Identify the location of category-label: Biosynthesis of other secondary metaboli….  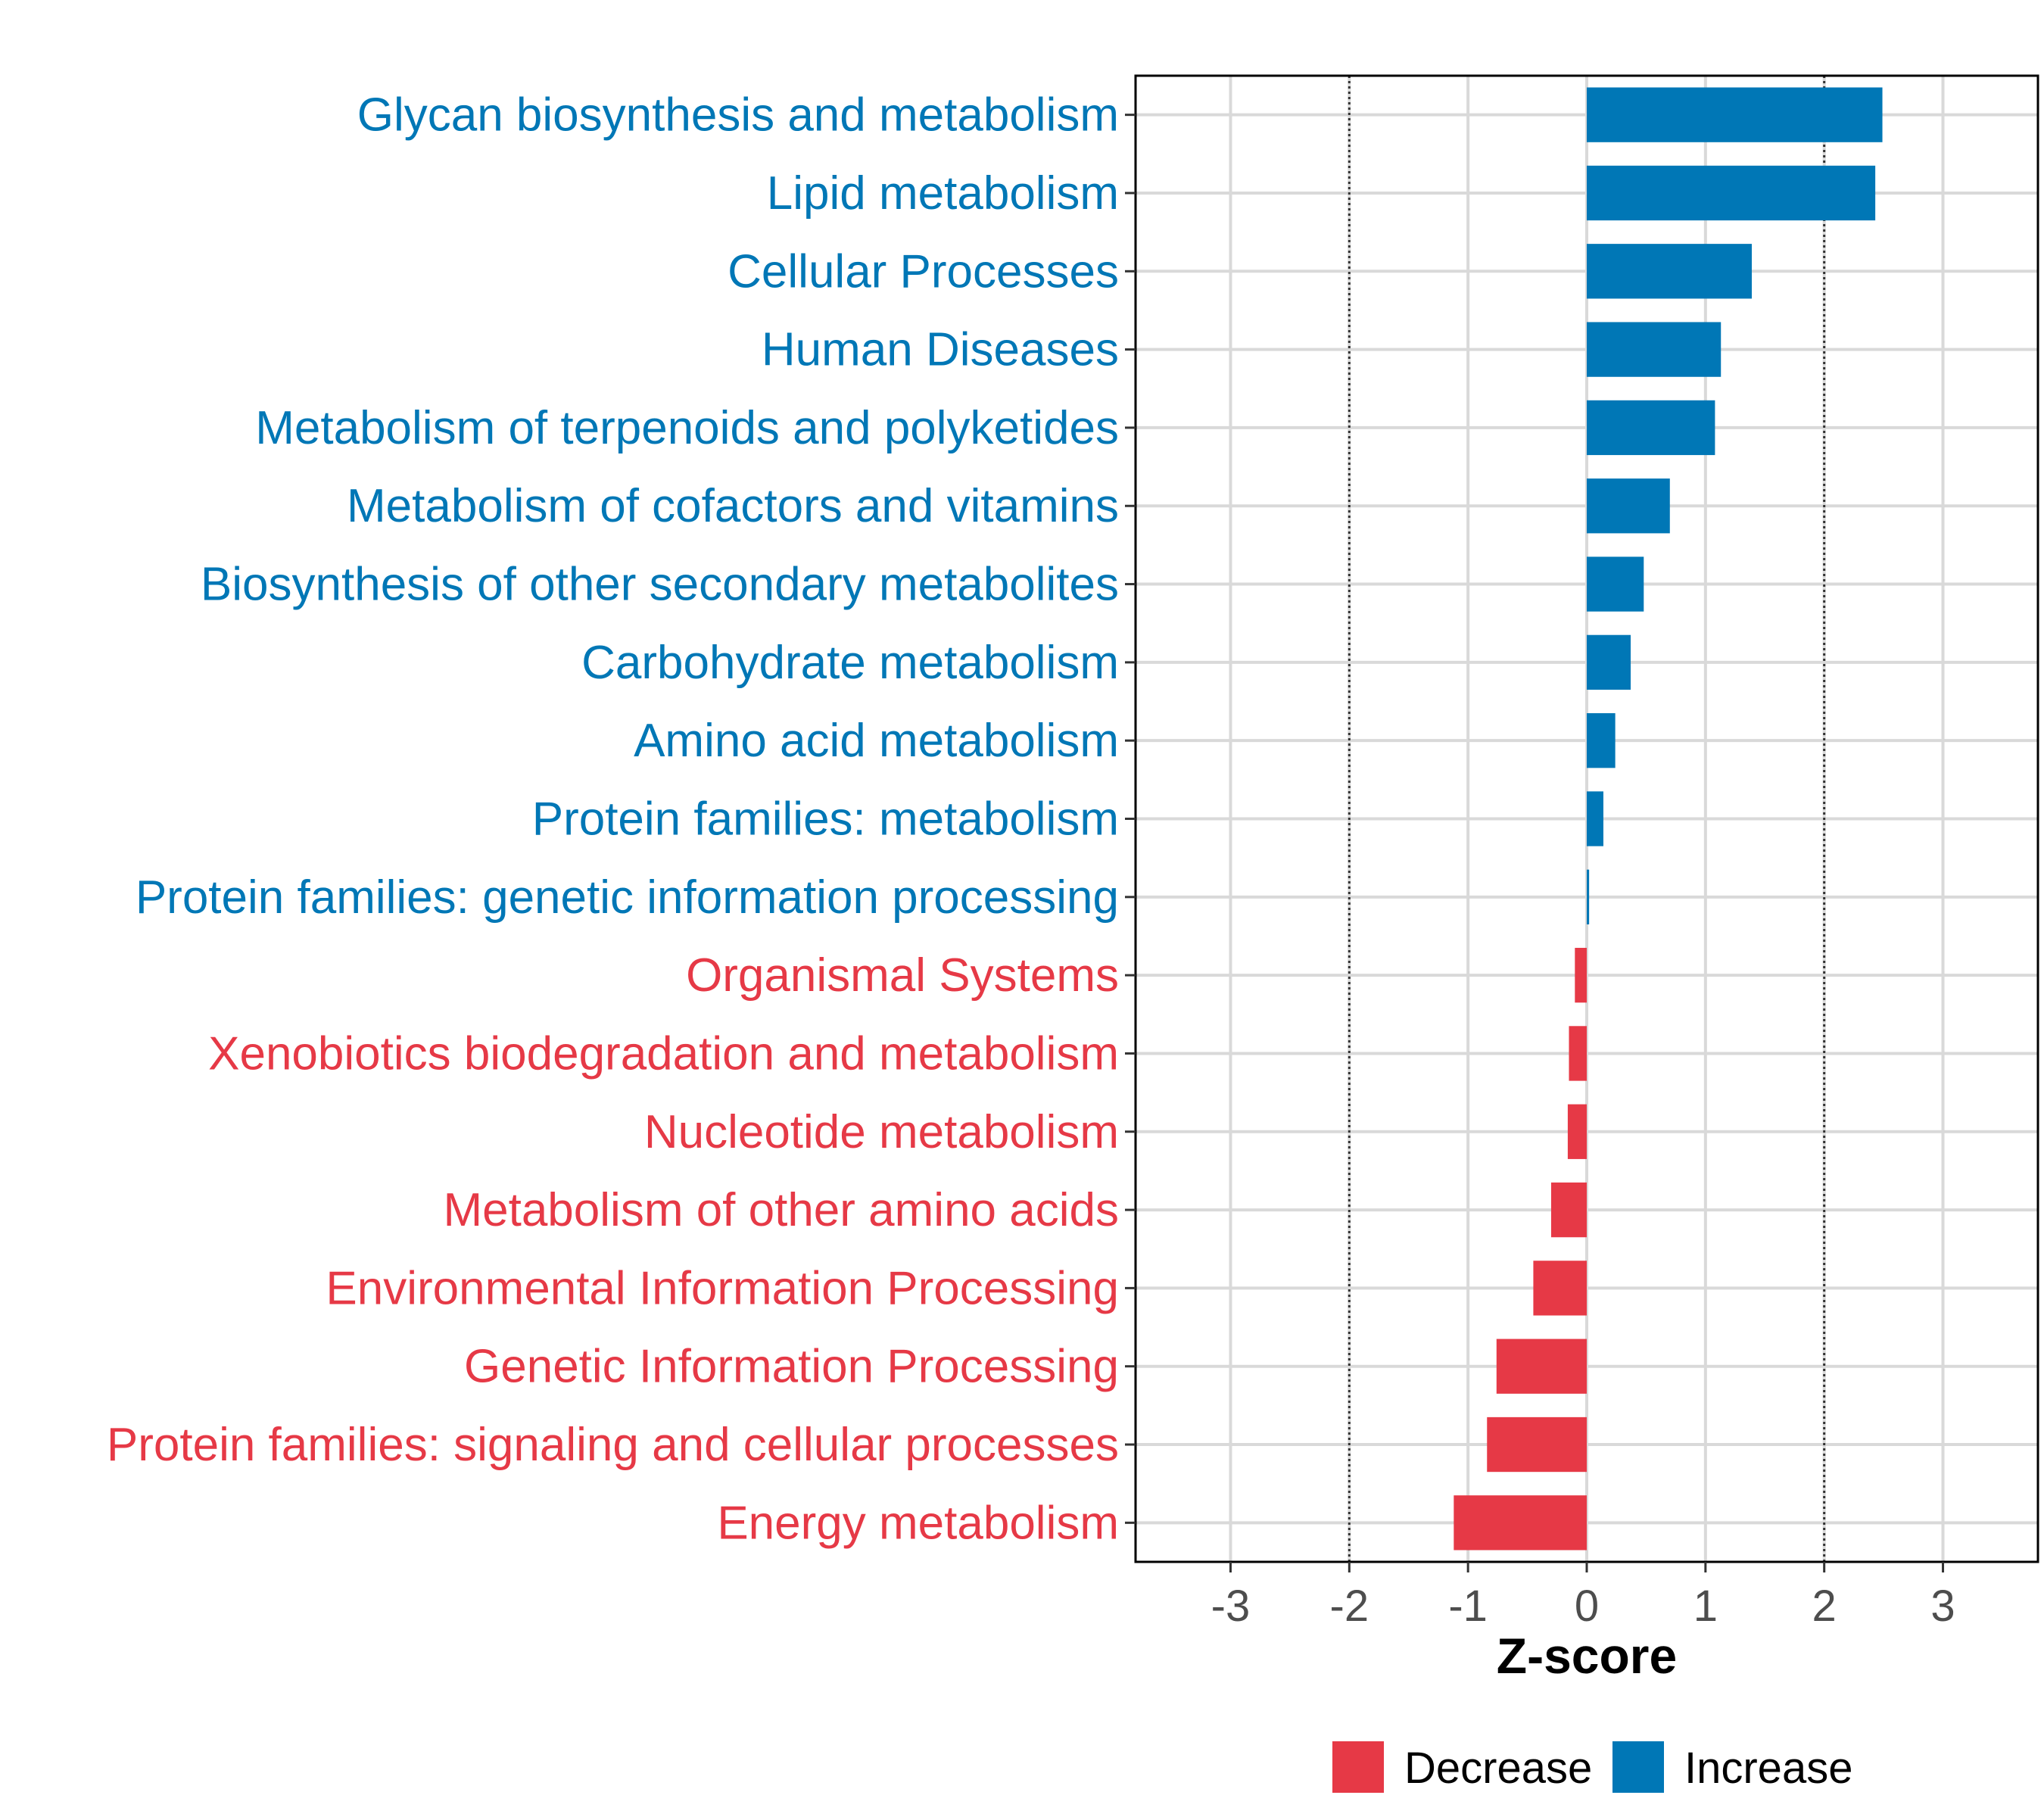
(660, 585).